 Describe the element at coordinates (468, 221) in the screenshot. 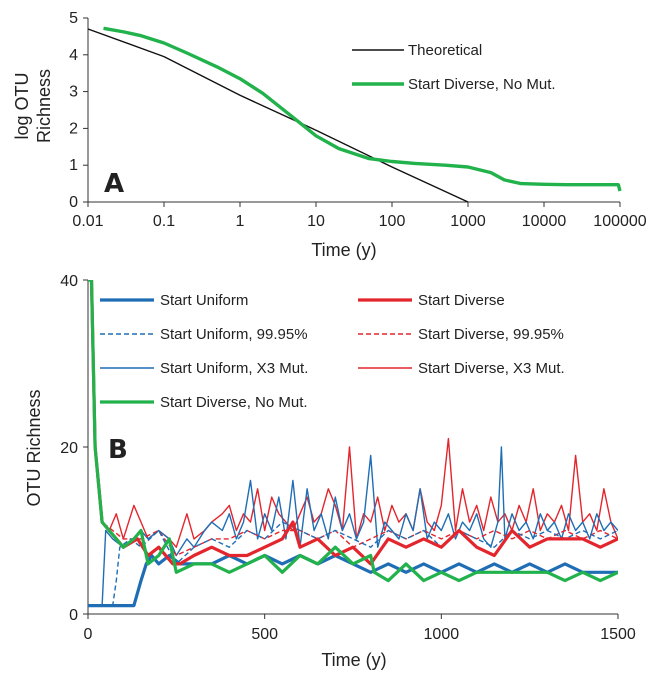

I see `chart-a-x-tick-label: 1000` at that location.